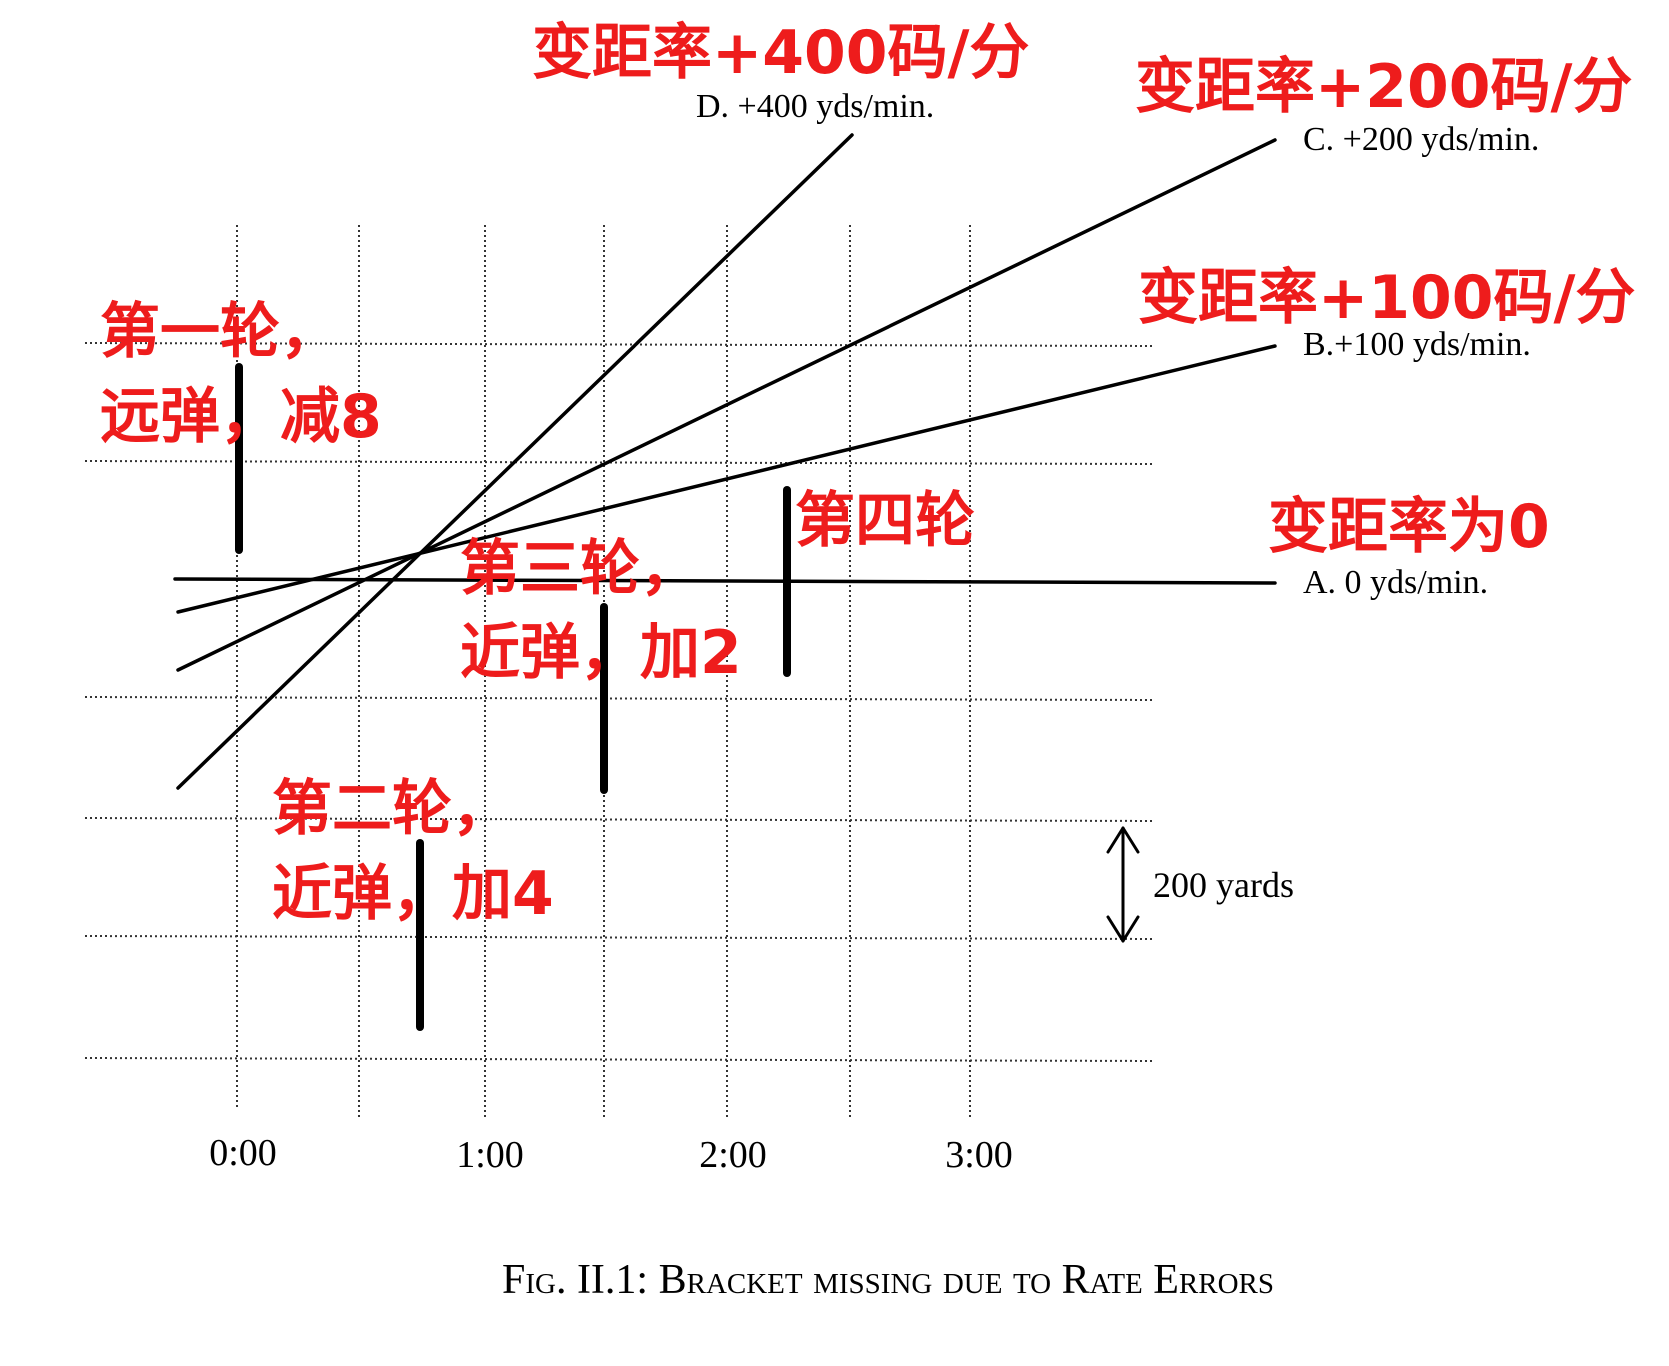  What do you see at coordinates (1386, 298) in the screenshot?
I see `line-b-annotation: 变距率+100码/分` at bounding box center [1386, 298].